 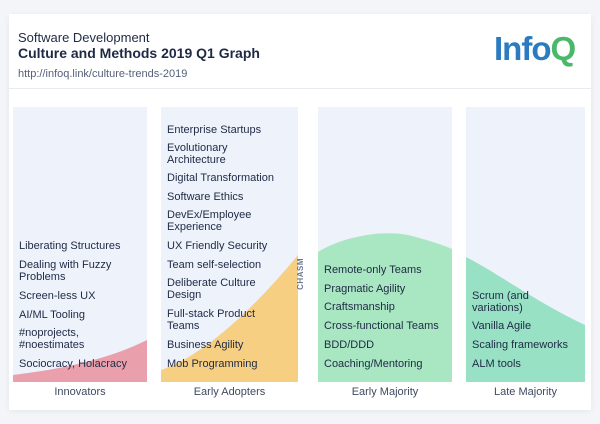 What do you see at coordinates (381, 326) in the screenshot?
I see `list-item: Cross-functional Teams` at bounding box center [381, 326].